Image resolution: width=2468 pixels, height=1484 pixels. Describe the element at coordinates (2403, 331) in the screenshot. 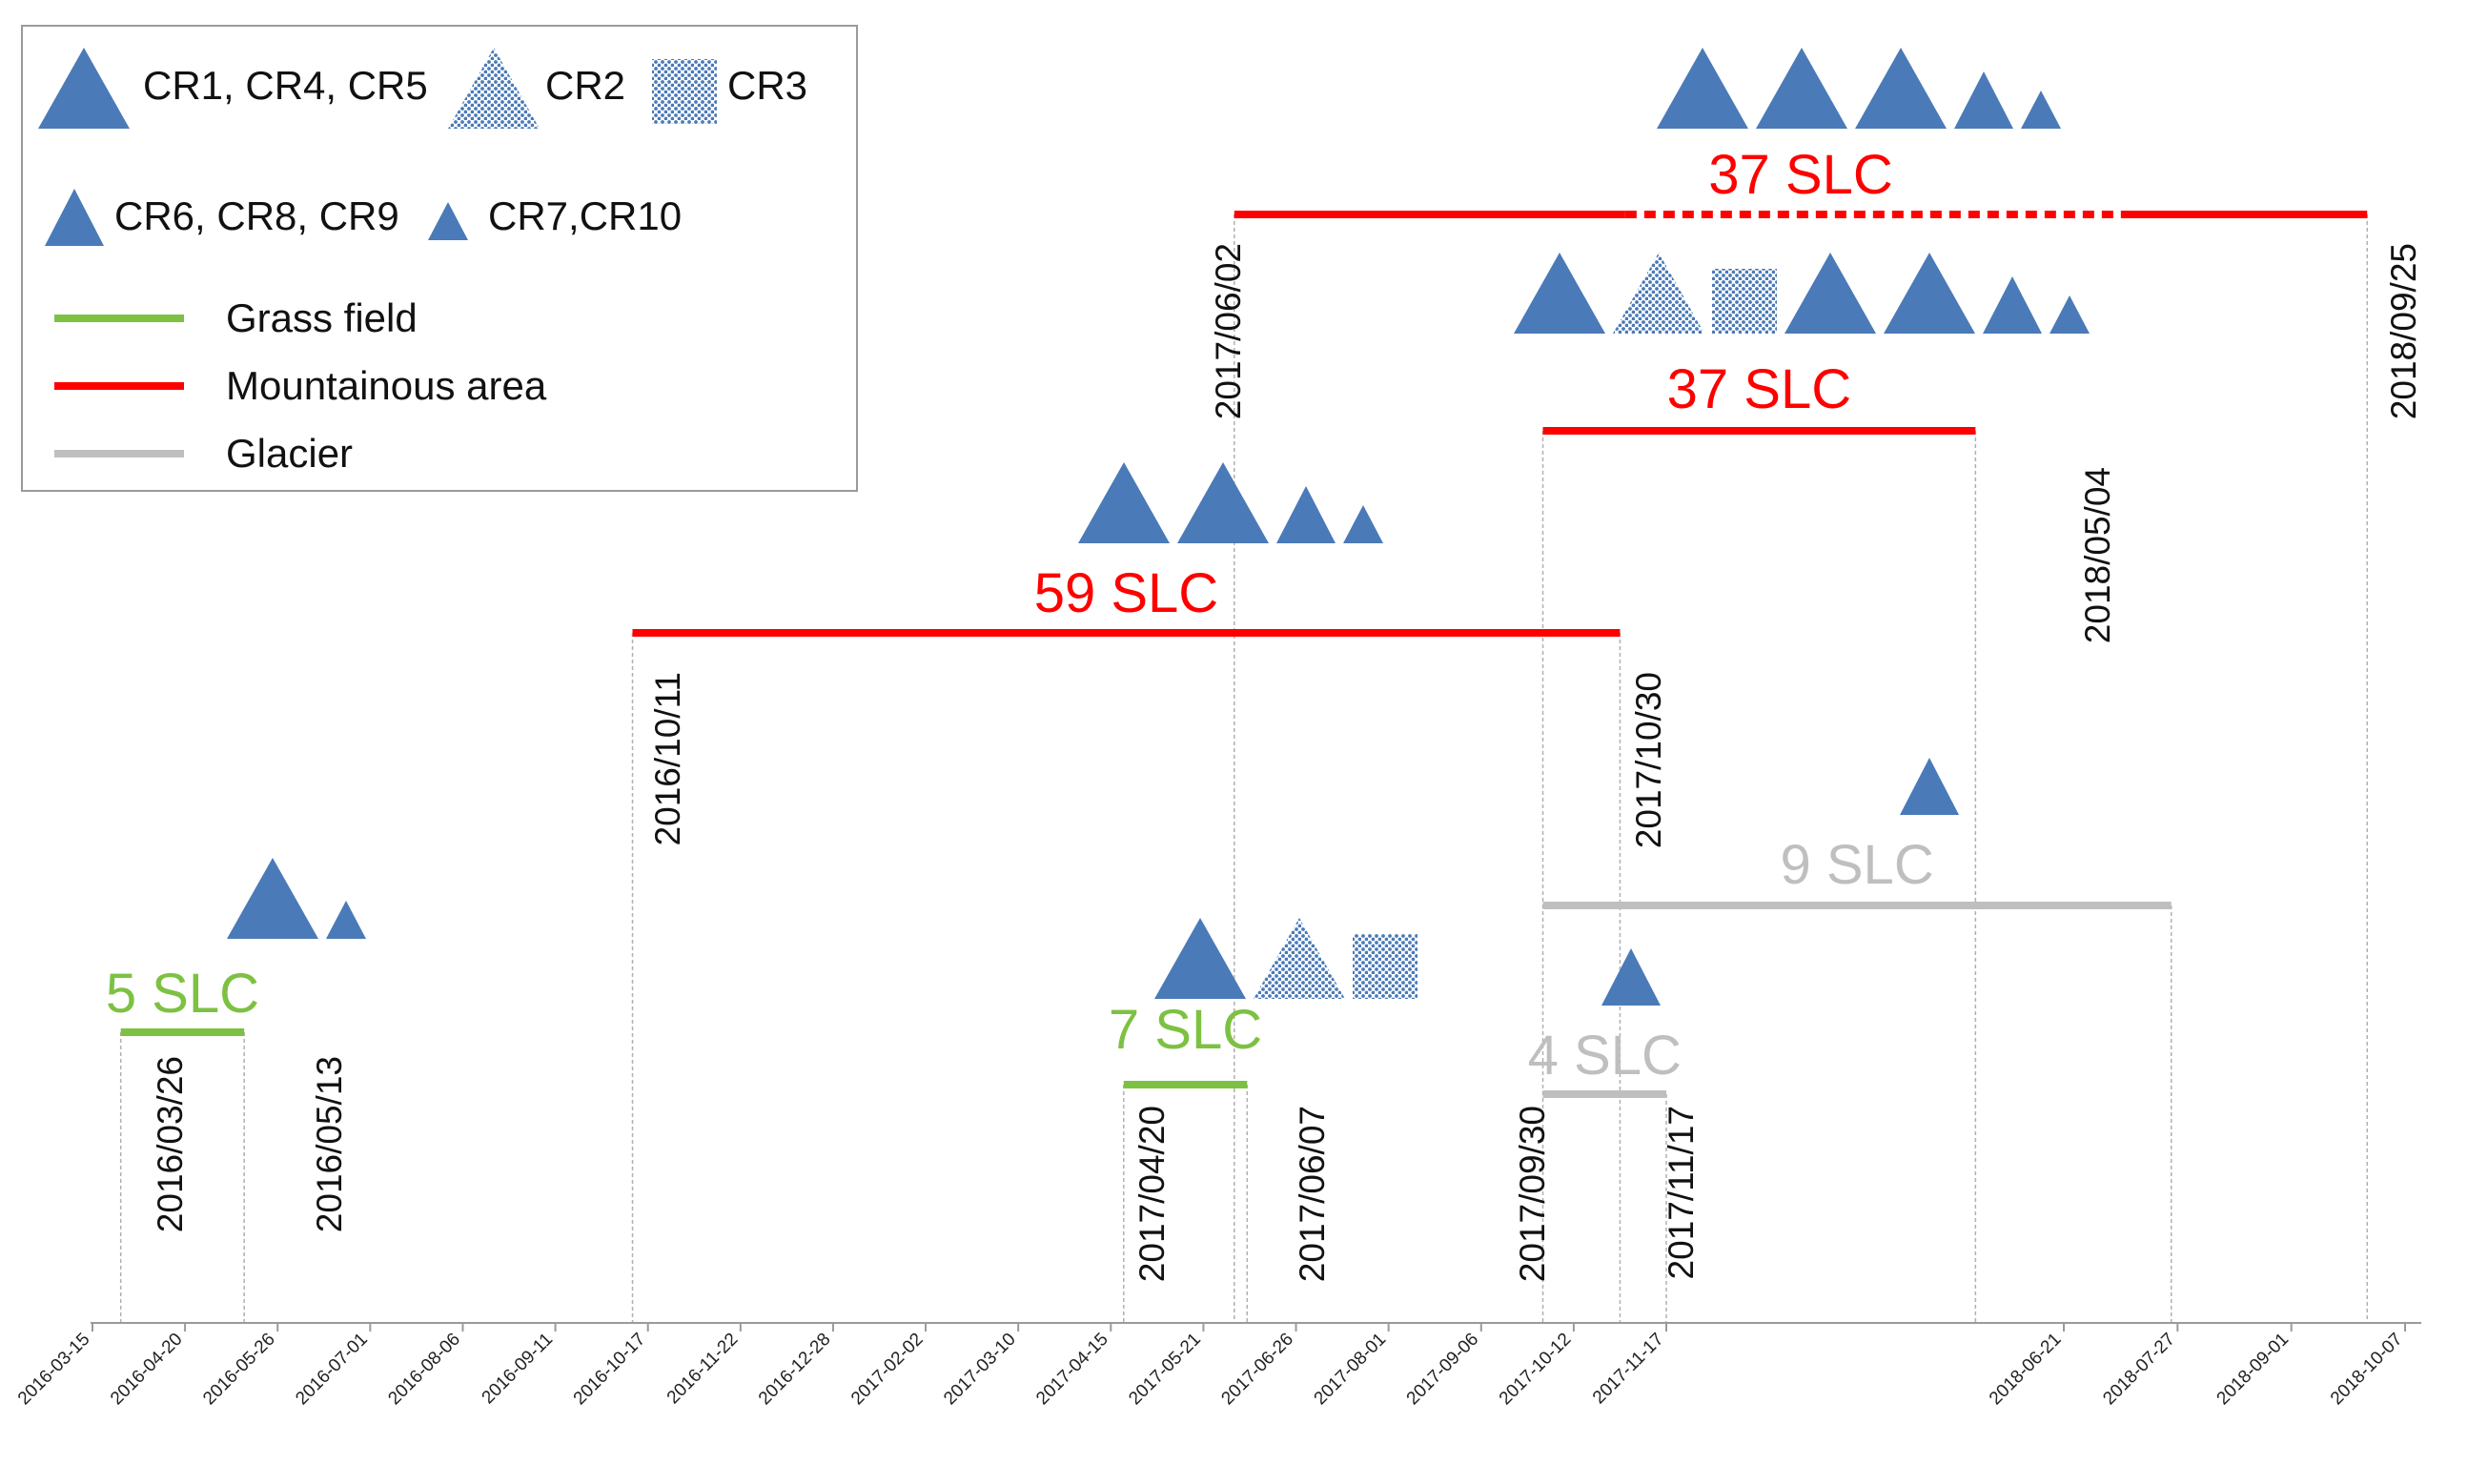

I see `date-label: 2018/09/25` at that location.